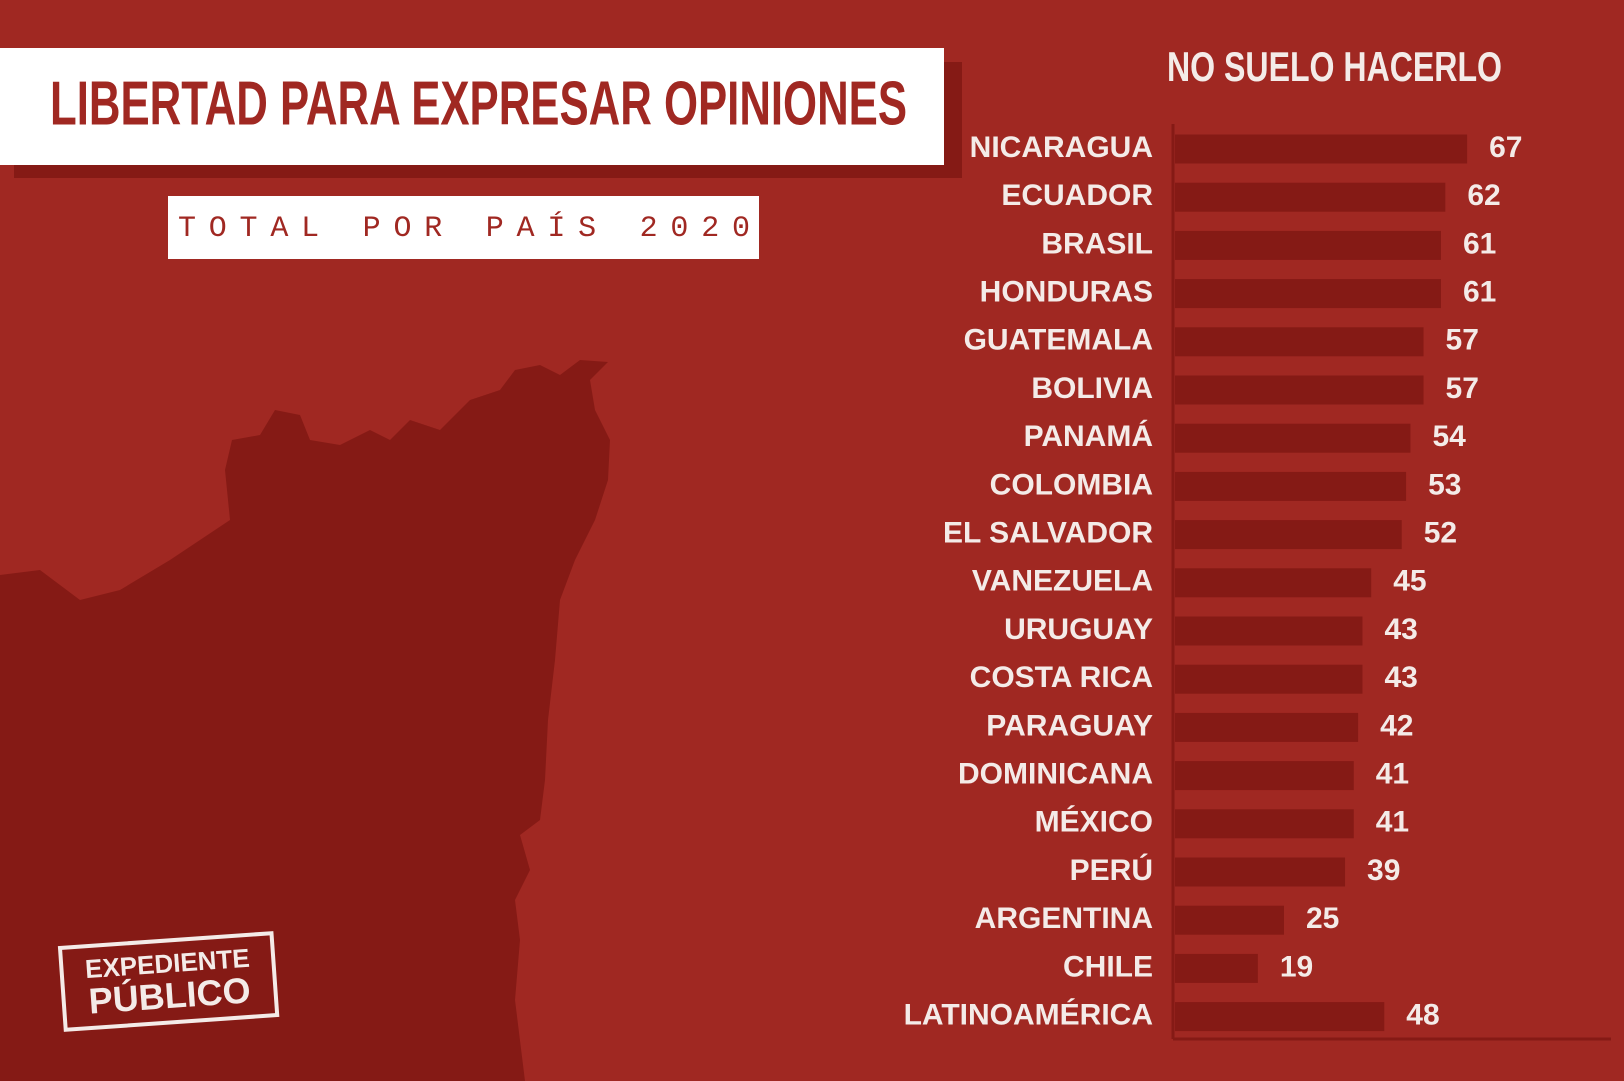 This screenshot has width=1624, height=1081. Describe the element at coordinates (1094, 822) in the screenshot. I see `category-label: MÉXICO` at that location.